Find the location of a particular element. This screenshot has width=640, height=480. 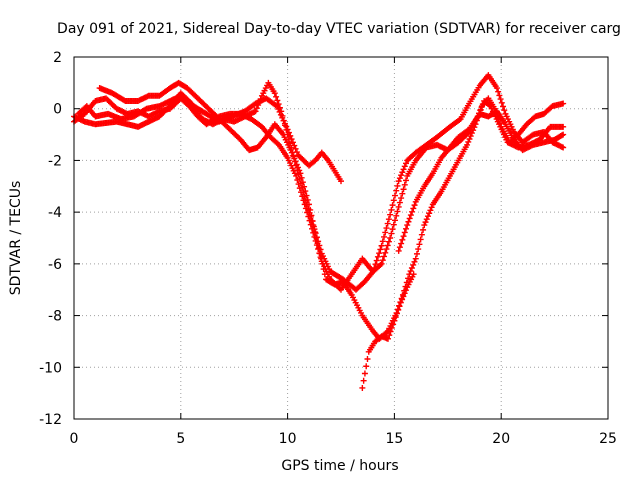

y-tick-label: 0 is located at coordinates (57, 110).